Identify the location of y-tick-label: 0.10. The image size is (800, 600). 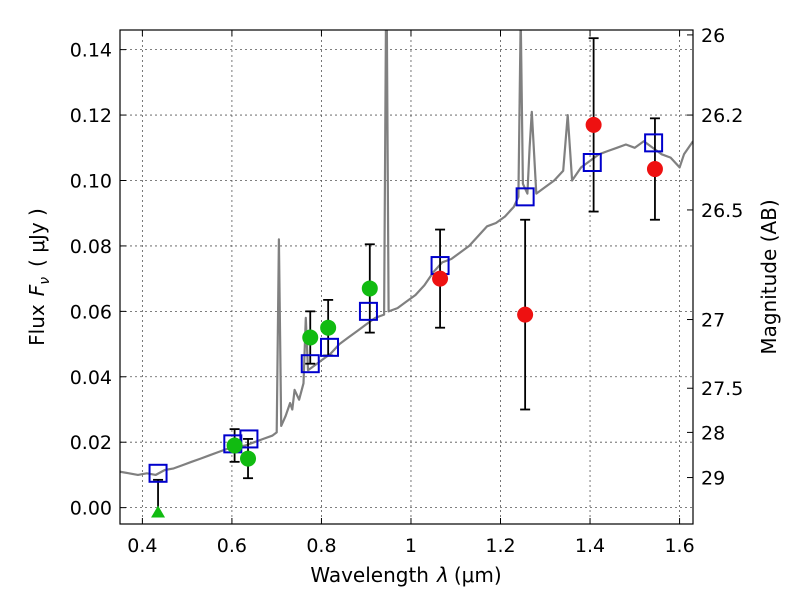
(91, 181).